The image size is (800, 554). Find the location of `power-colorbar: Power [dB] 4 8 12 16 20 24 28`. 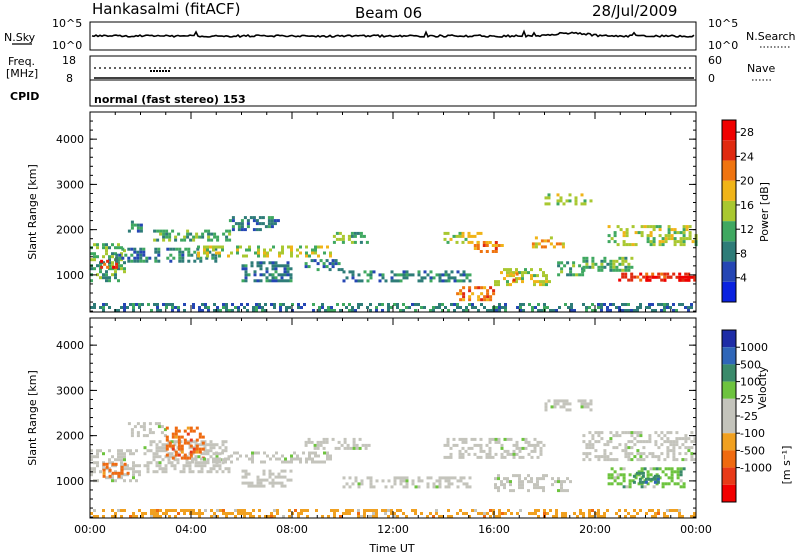

power-colorbar: Power [dB] 4 8 12 16 20 24 28 is located at coordinates (746, 211).